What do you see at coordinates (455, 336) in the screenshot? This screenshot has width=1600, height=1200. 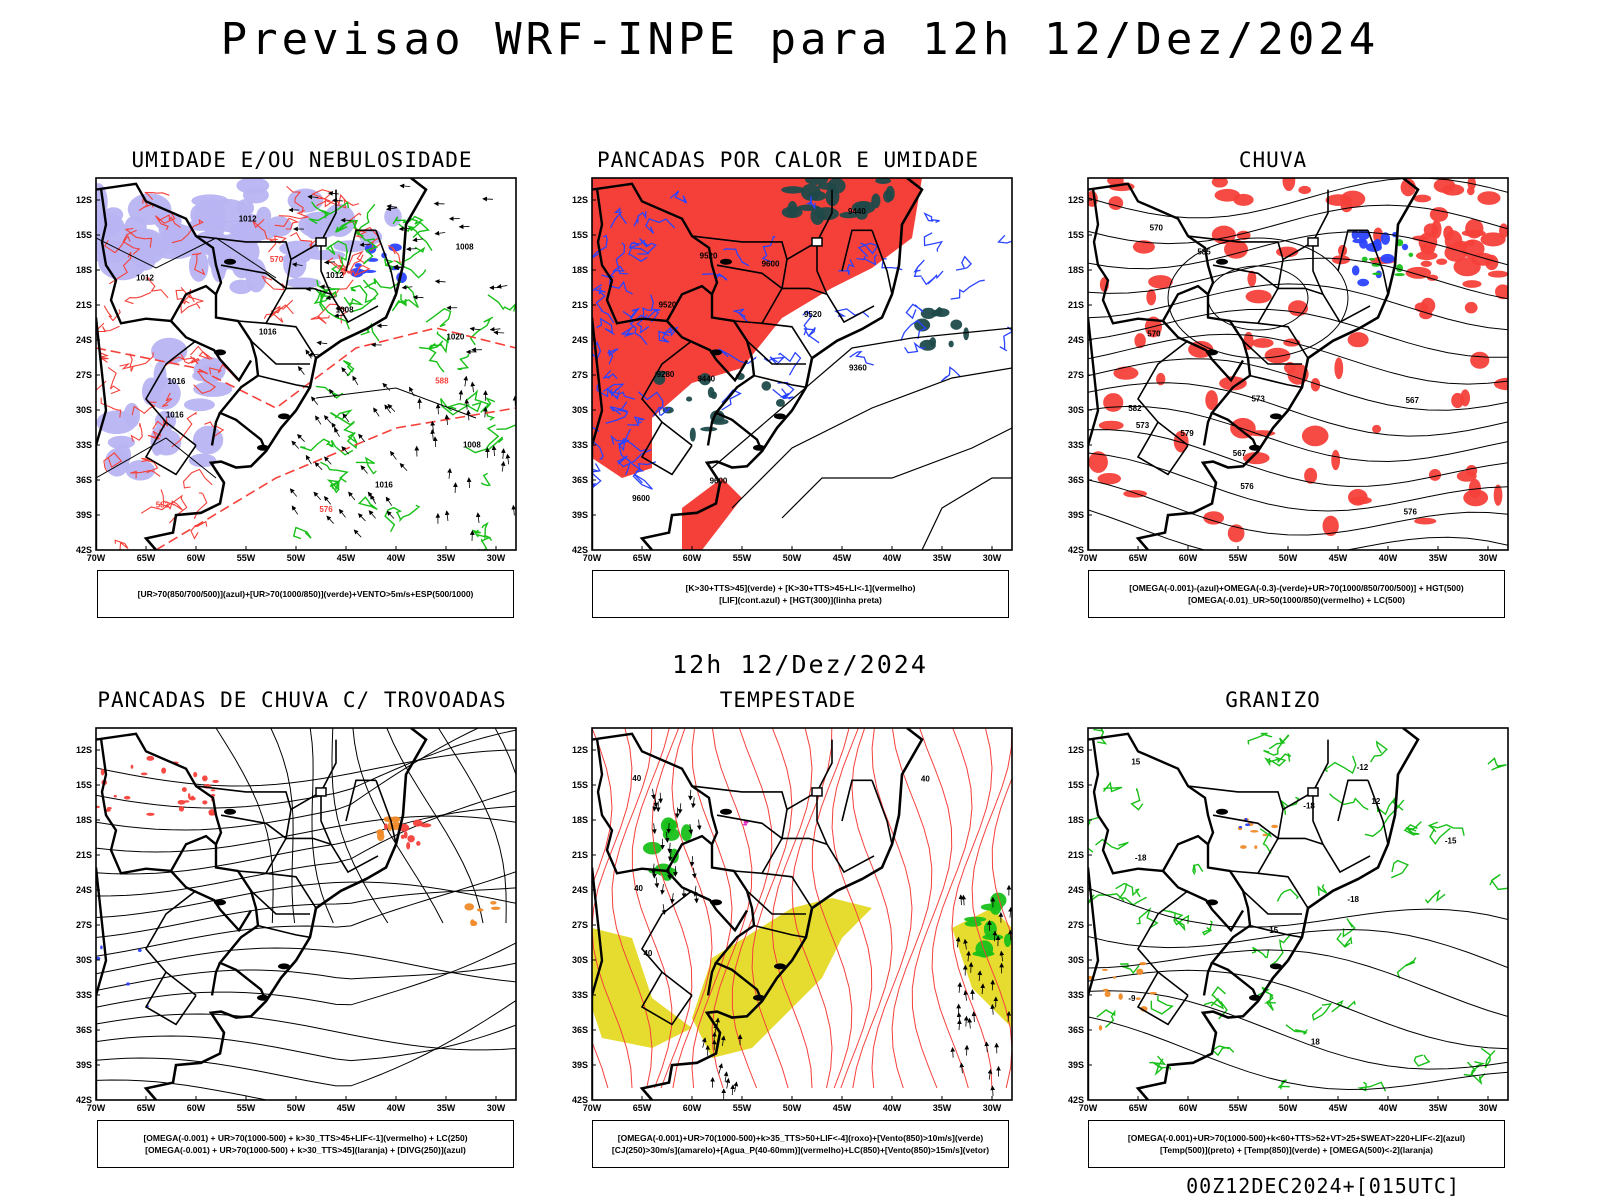 I see `contour-label: 1020` at bounding box center [455, 336].